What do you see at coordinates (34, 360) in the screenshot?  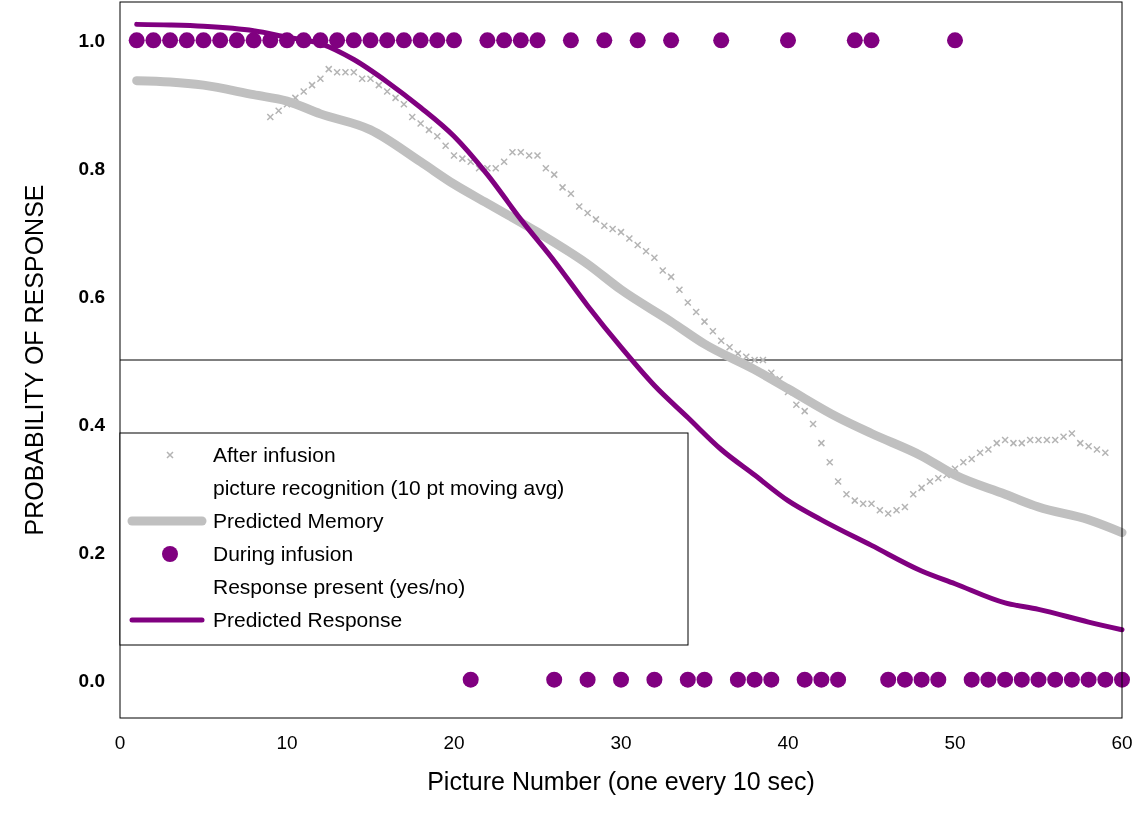 I see `y-axis-title: PROBABILITY OF RESPONSE` at bounding box center [34, 360].